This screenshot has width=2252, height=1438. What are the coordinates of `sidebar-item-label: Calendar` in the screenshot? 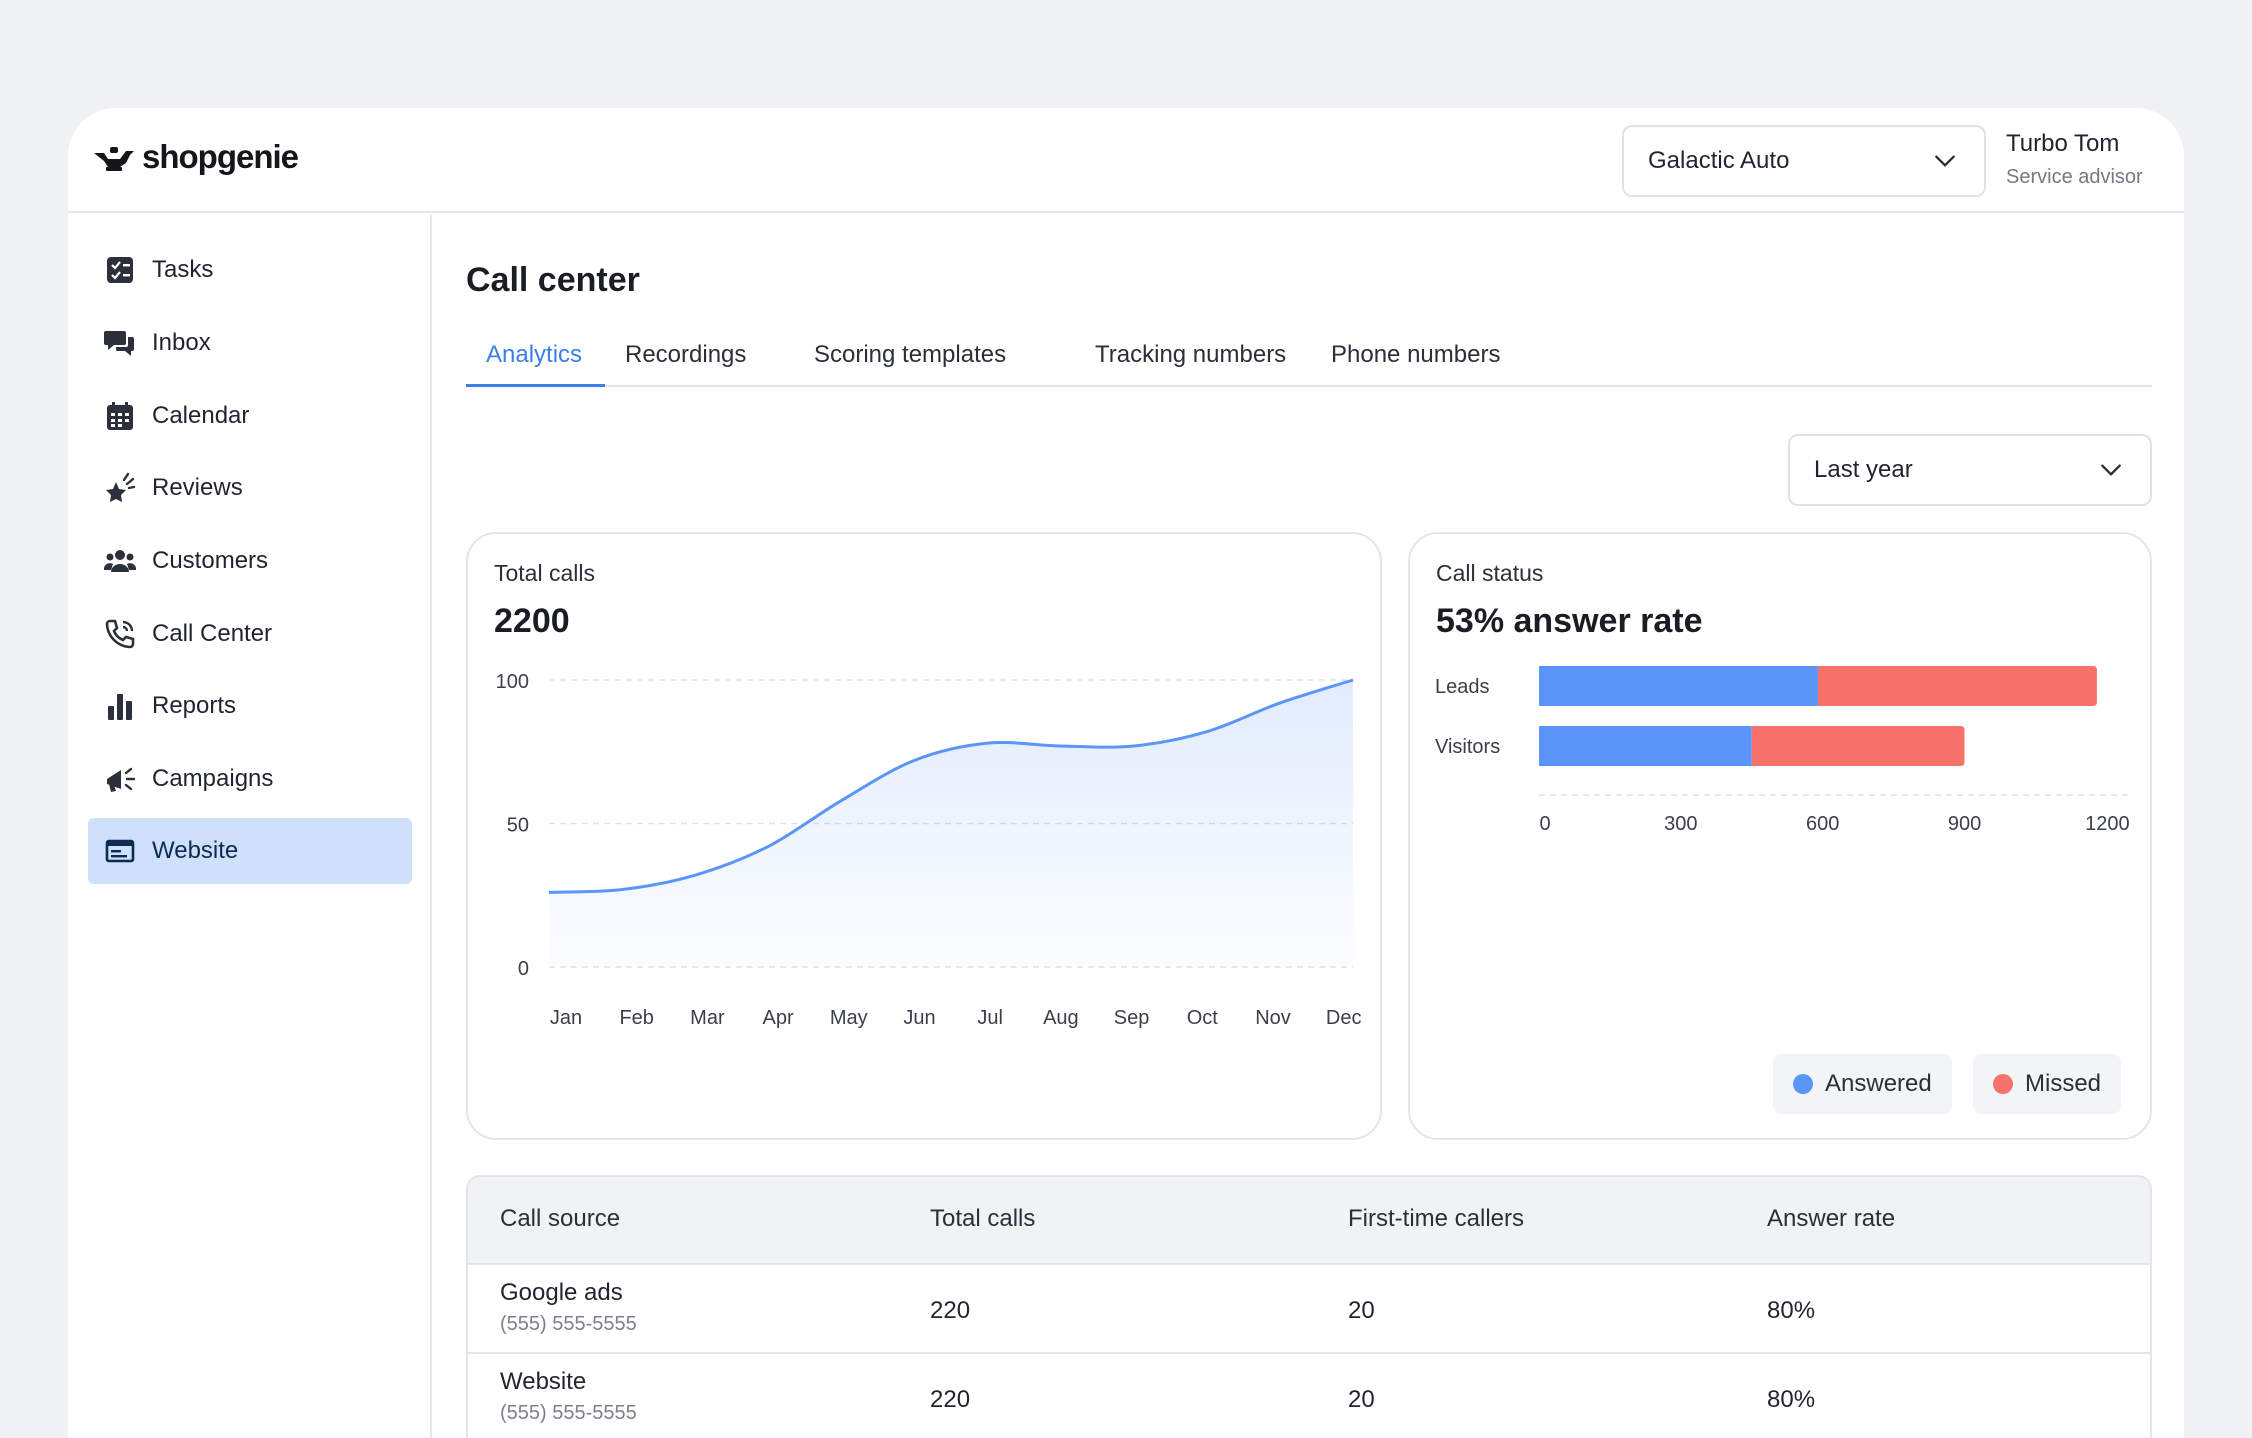 It's located at (201, 415).